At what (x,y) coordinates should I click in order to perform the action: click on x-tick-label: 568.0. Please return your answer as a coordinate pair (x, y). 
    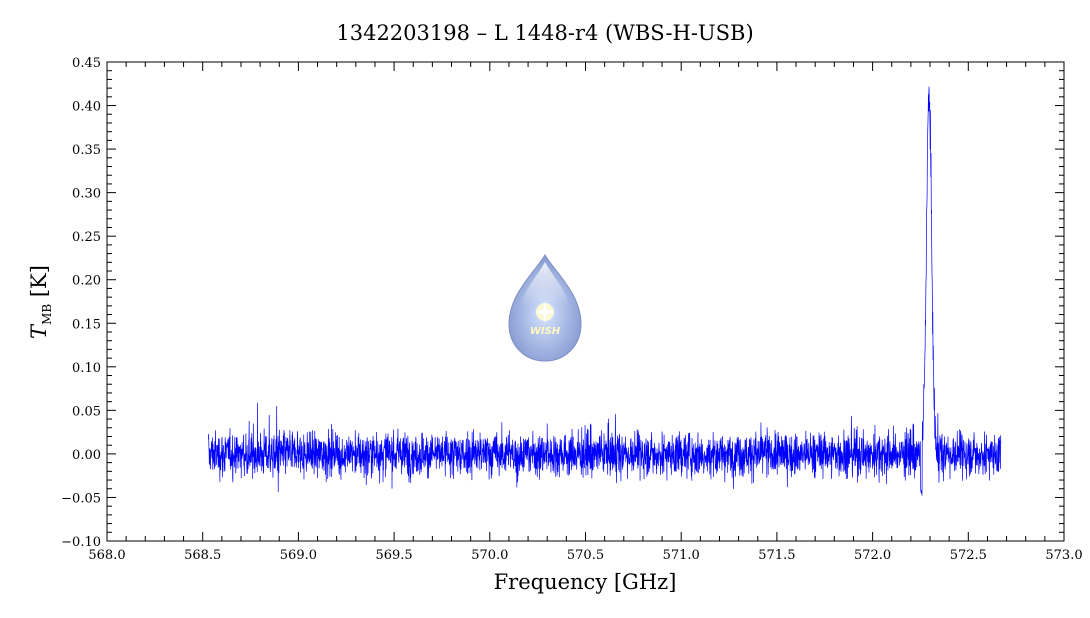
    Looking at the image, I should click on (106, 555).